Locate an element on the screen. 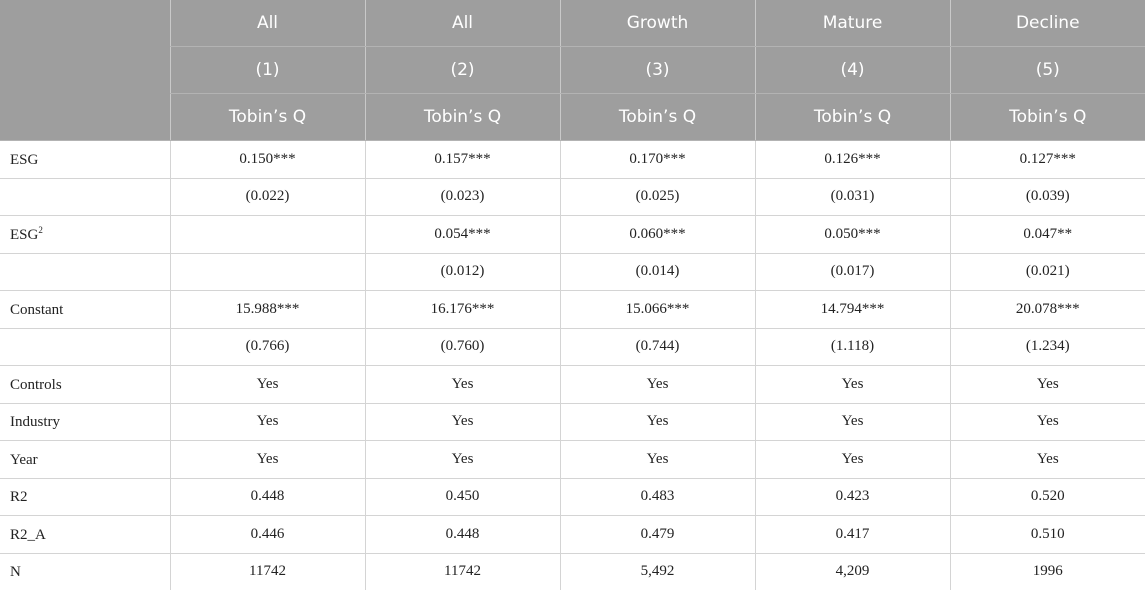 This screenshot has width=1145, height=590. row-label: ESG2 is located at coordinates (85, 235).